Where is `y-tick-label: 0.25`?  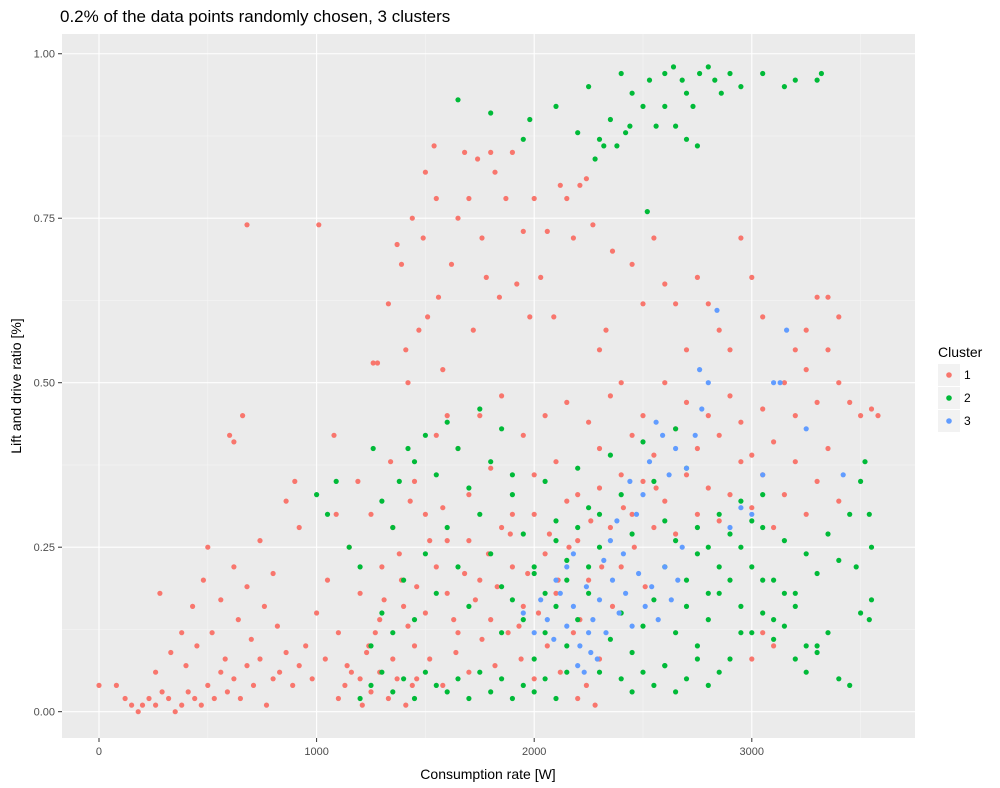
y-tick-label: 0.25 is located at coordinates (44, 548).